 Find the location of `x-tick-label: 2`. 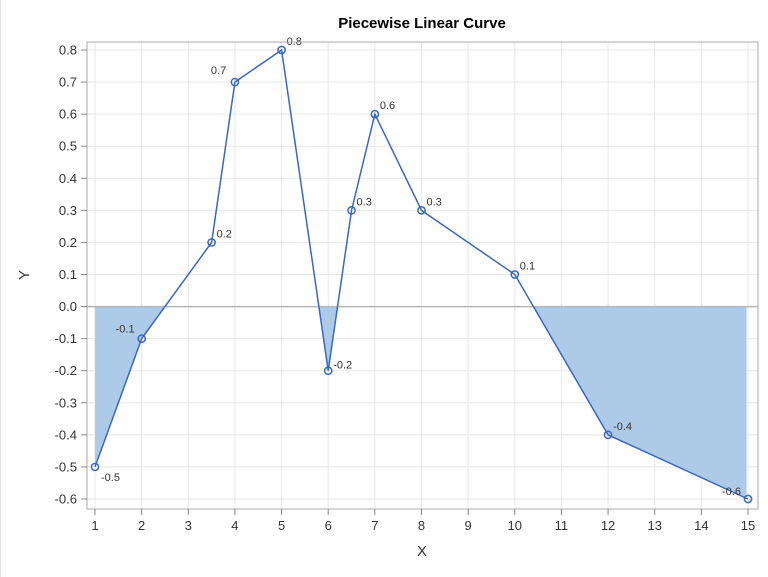

x-tick-label: 2 is located at coordinates (141, 525).